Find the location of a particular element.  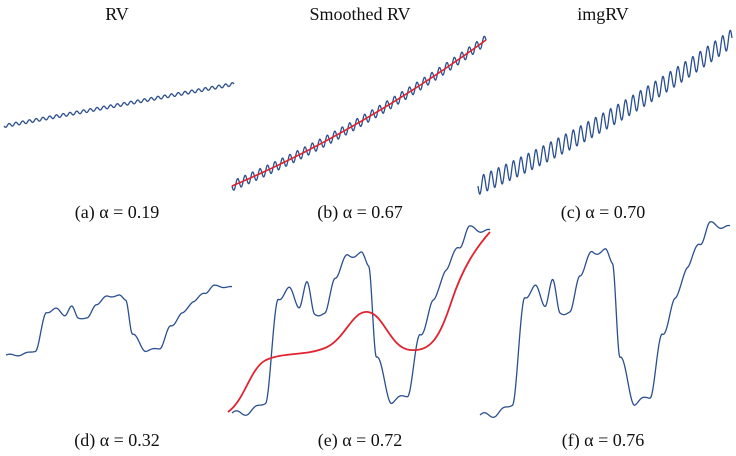

smoothed-line-b is located at coordinates (359, 113).